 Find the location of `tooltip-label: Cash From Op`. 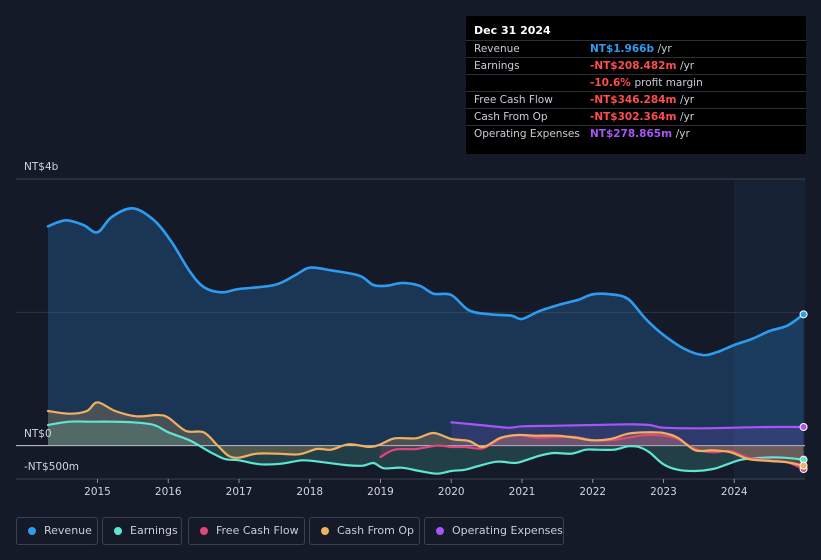

tooltip-label: Cash From Op is located at coordinates (511, 117).